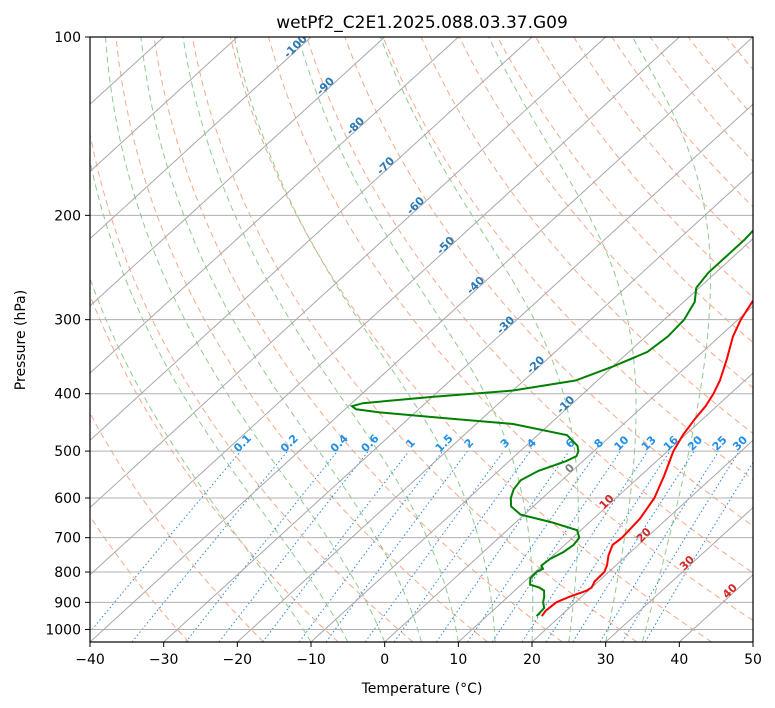 The width and height of the screenshot is (775, 708). Describe the element at coordinates (164, 660) in the screenshot. I see `x-tick-label: −30` at that location.